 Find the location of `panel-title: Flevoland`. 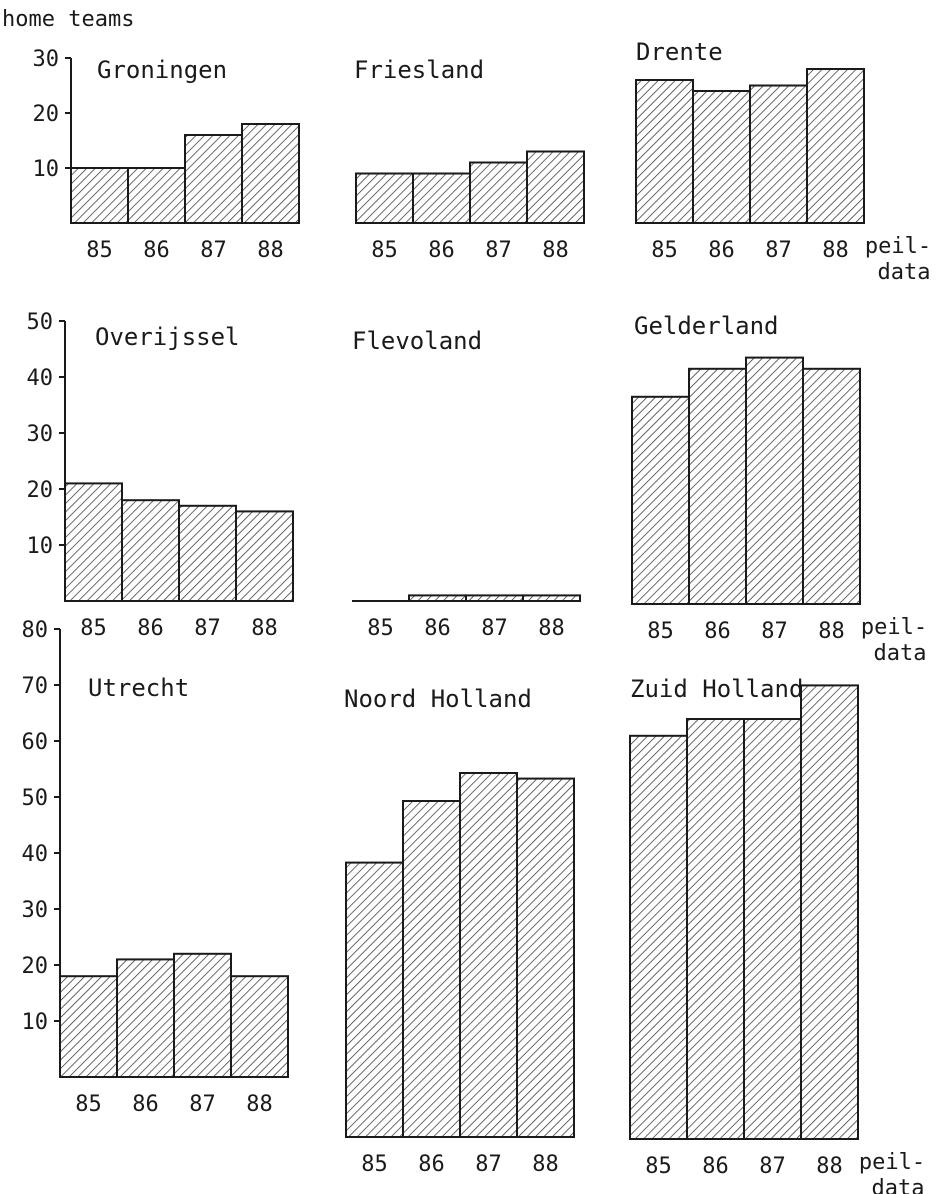

panel-title: Flevoland is located at coordinates (417, 341).